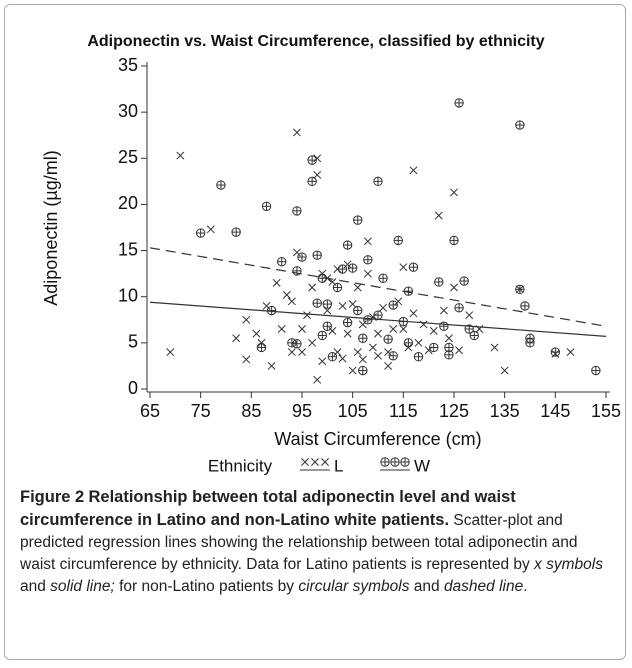 The image size is (632, 668). What do you see at coordinates (354, 586) in the screenshot?
I see `caption-text: circular symbols` at bounding box center [354, 586].